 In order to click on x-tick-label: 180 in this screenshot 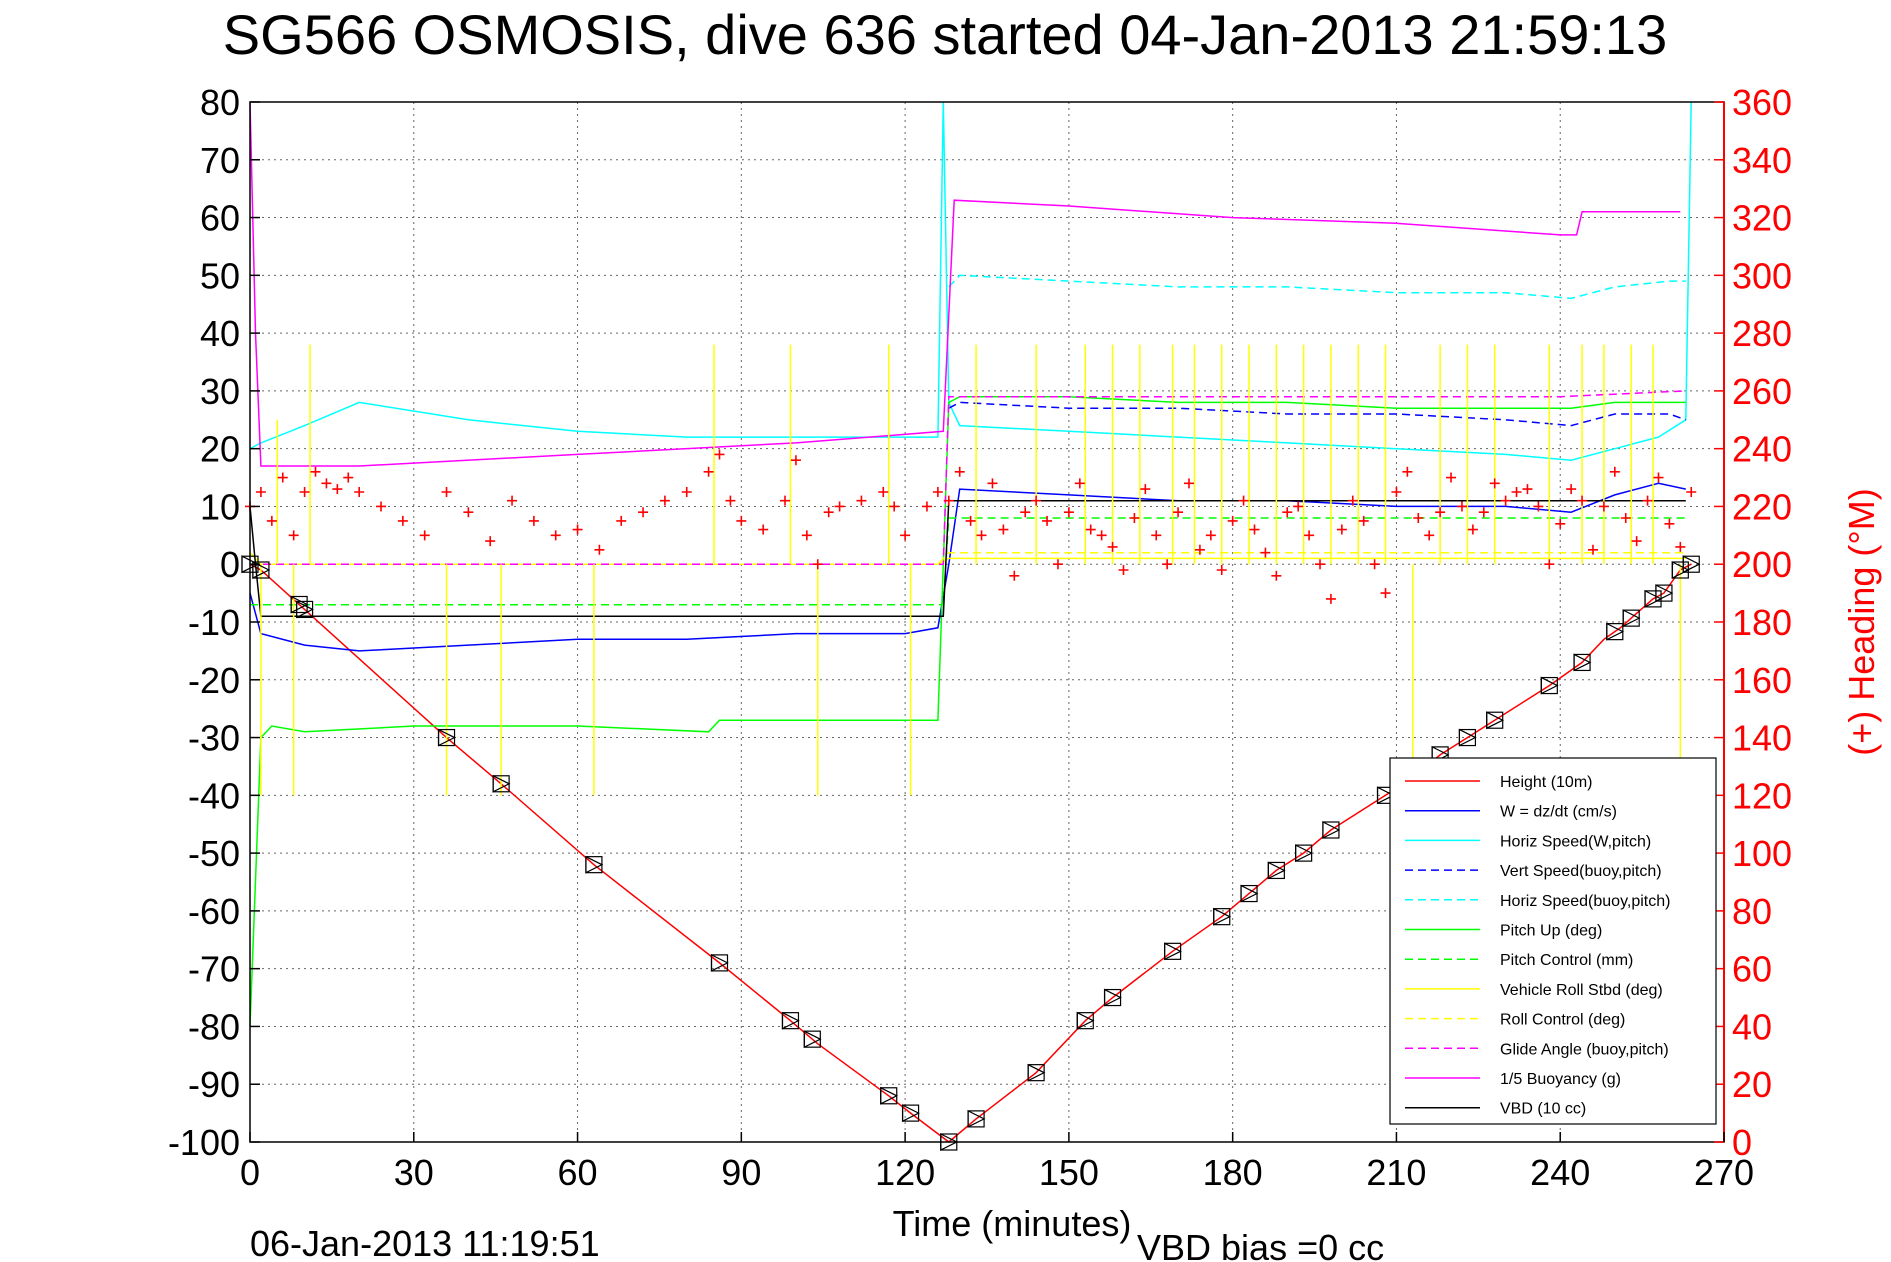, I will do `click(1233, 1172)`.